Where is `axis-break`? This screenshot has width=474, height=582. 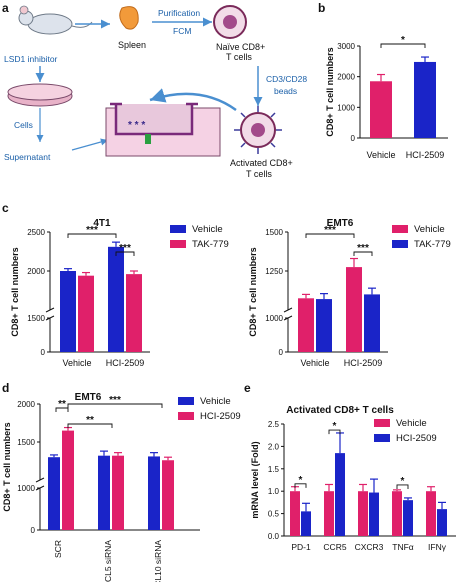
axis-break is located at coordinates (50, 310).